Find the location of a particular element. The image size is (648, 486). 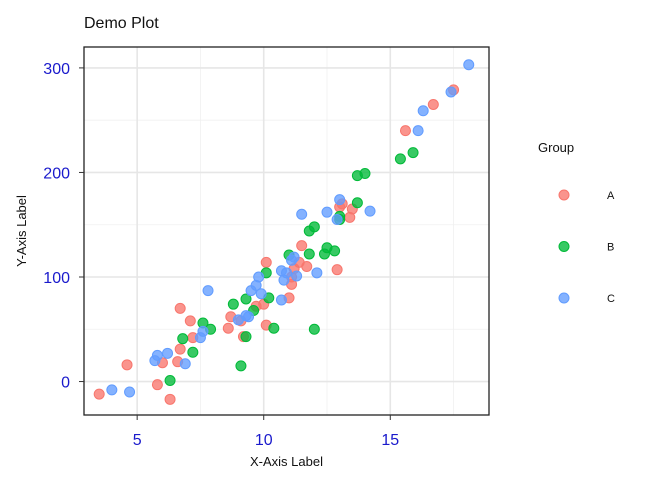

legend-key-c is located at coordinates (564, 298).